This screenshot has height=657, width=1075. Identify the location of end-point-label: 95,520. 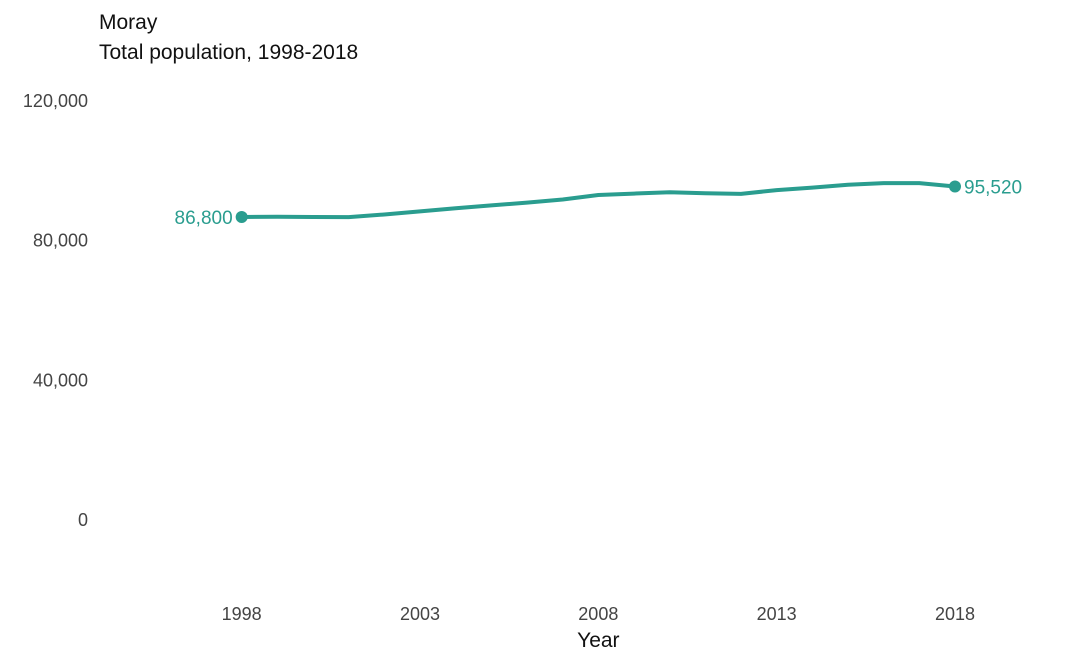
(993, 188).